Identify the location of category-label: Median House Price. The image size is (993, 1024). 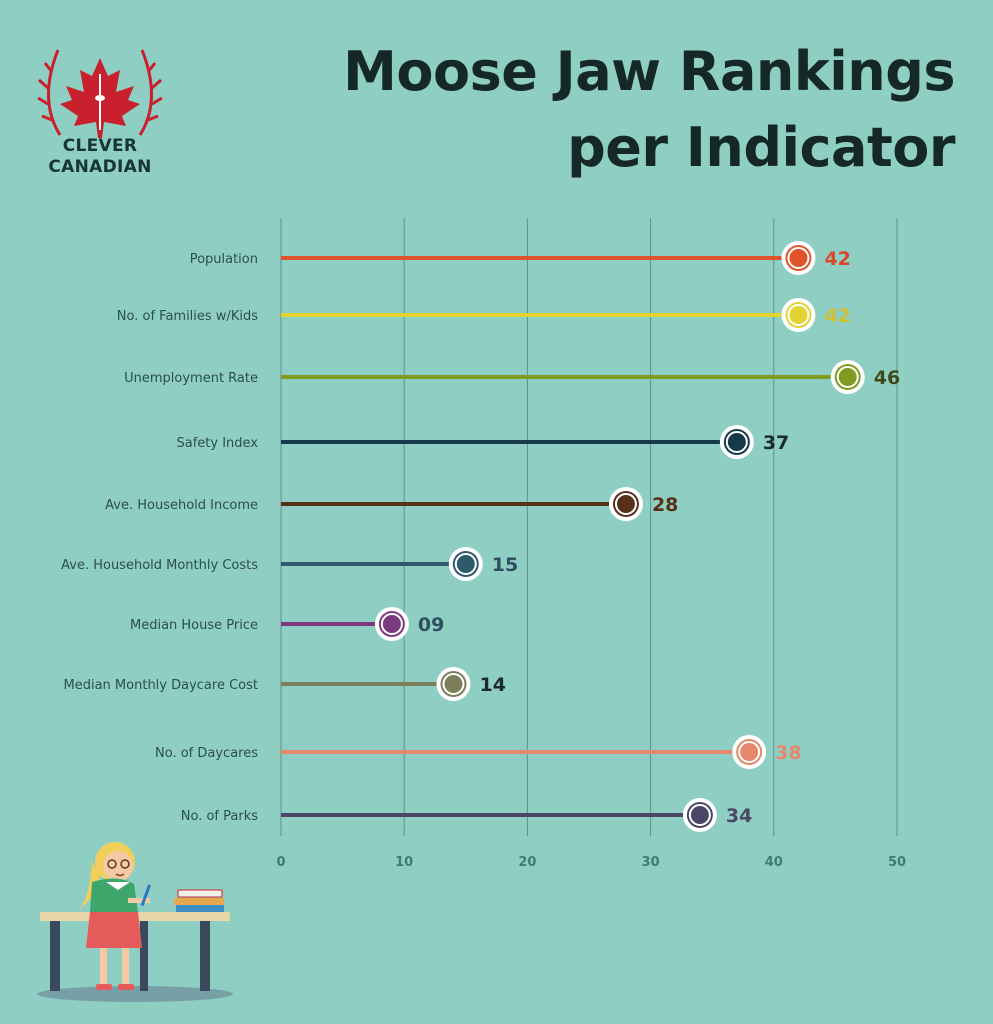
(194, 625).